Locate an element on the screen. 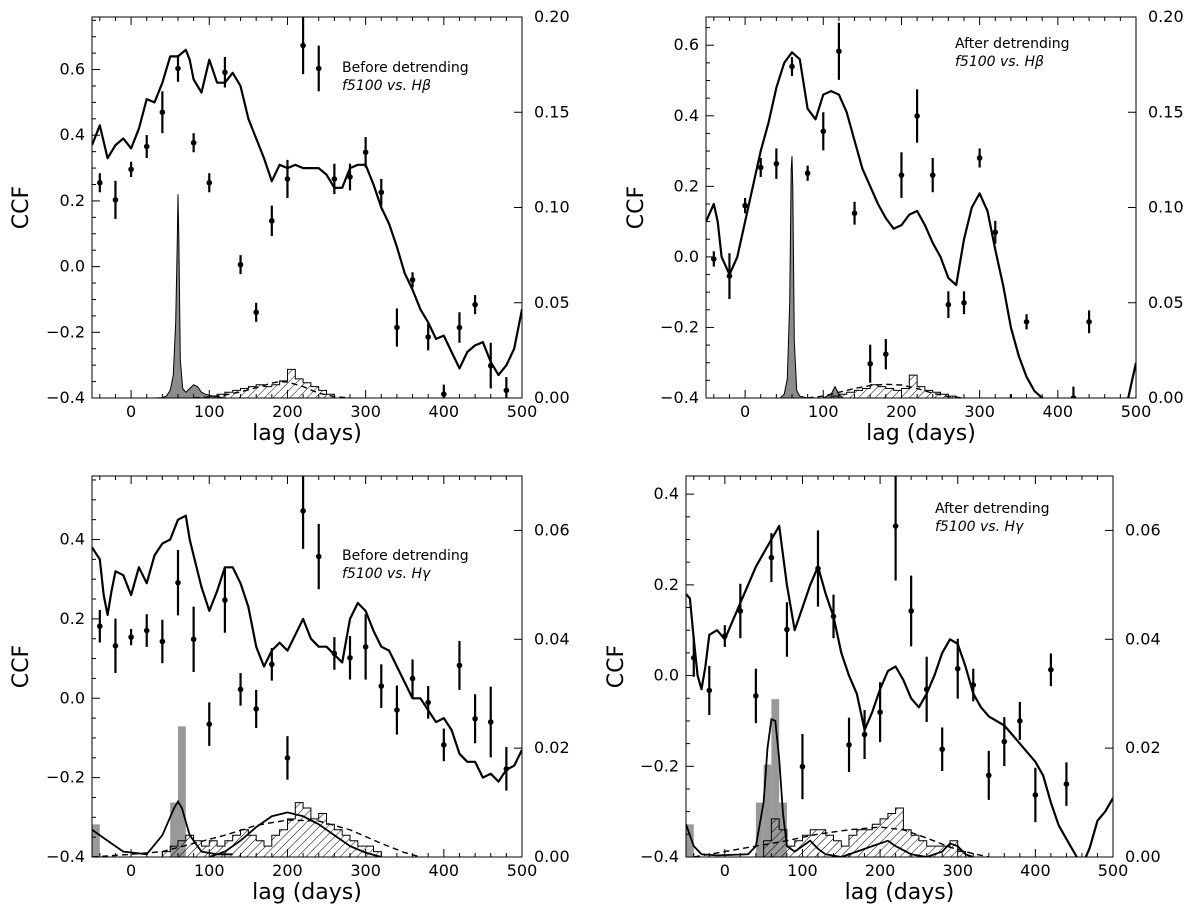  y-tick-label: 0.6 is located at coordinates (72, 69).